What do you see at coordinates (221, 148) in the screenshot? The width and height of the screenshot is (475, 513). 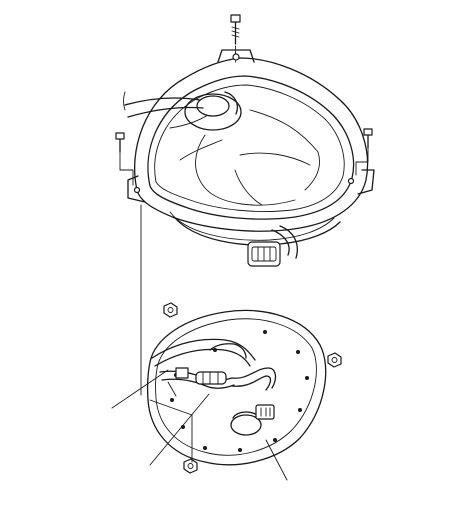 I see `blower-fan` at bounding box center [221, 148].